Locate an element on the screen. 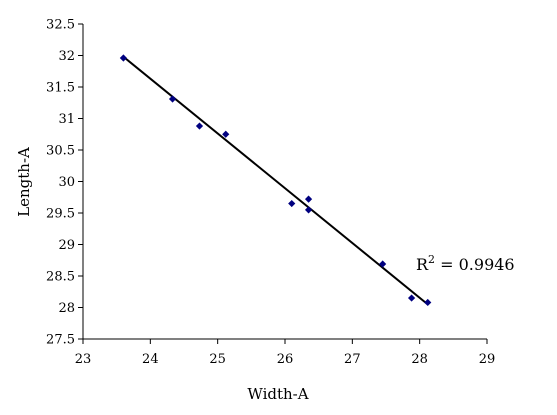  x-tick-label: 23 is located at coordinates (83, 359).